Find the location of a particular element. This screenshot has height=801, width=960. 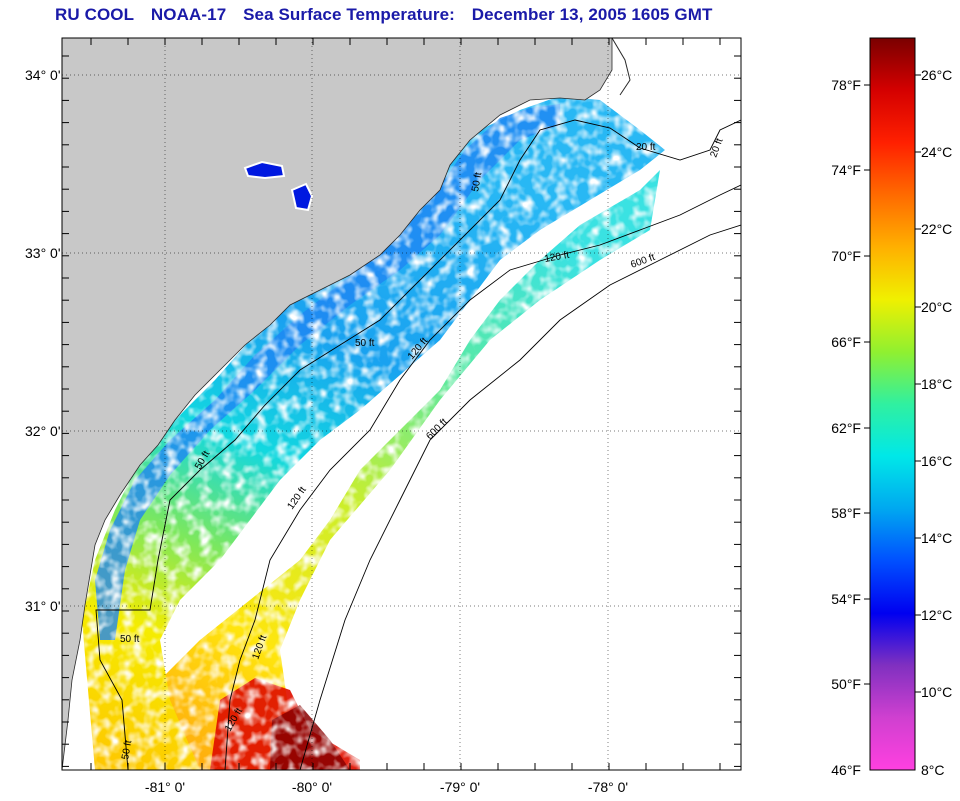

barrier-island-outer-banks is located at coordinates (621, 67).